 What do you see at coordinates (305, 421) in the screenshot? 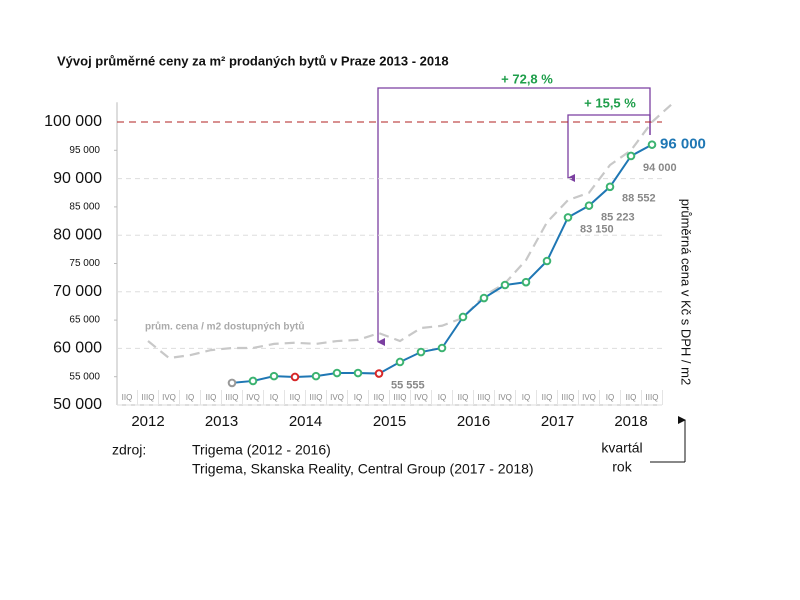
I see `year-label: 2014` at bounding box center [305, 421].